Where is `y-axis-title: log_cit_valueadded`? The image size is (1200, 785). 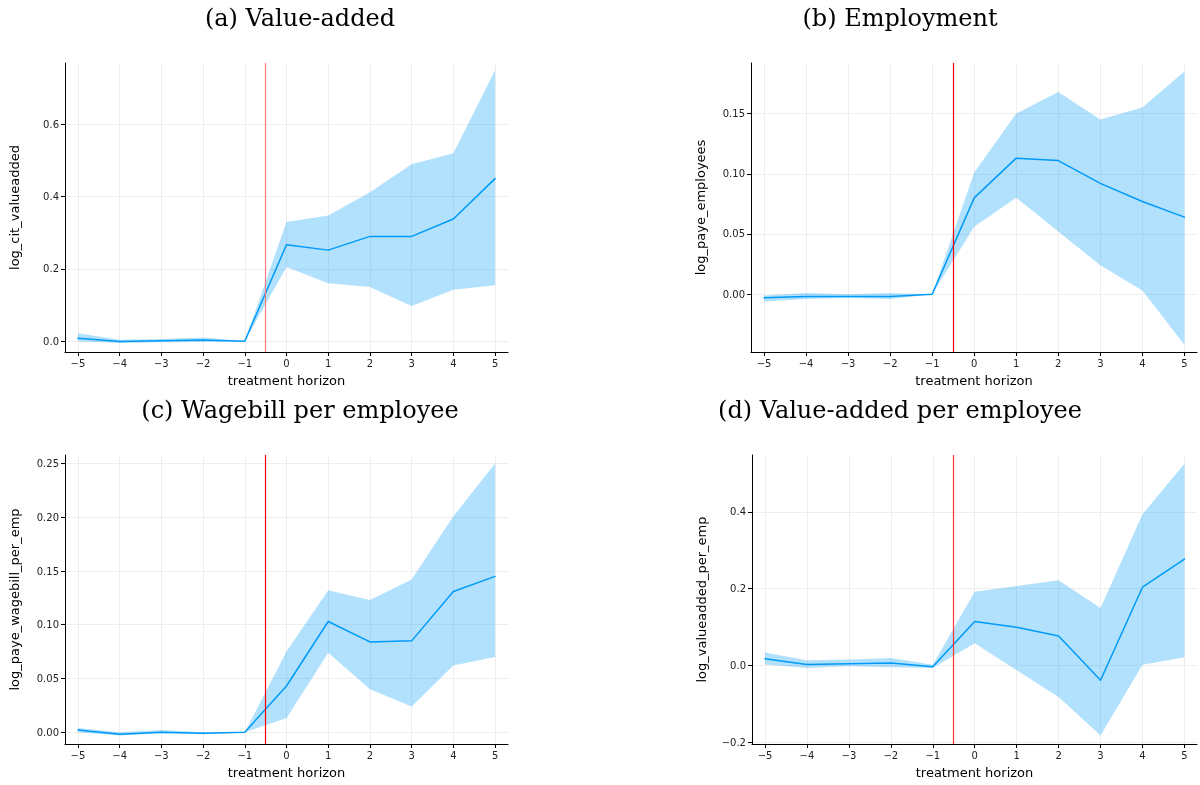
y-axis-title: log_cit_valueadded is located at coordinates (14, 207).